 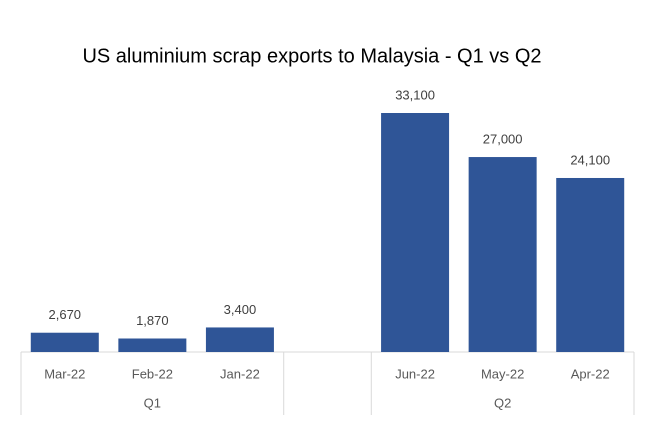 What do you see at coordinates (415, 373) in the screenshot?
I see `x-tick-label: Jun-22` at bounding box center [415, 373].